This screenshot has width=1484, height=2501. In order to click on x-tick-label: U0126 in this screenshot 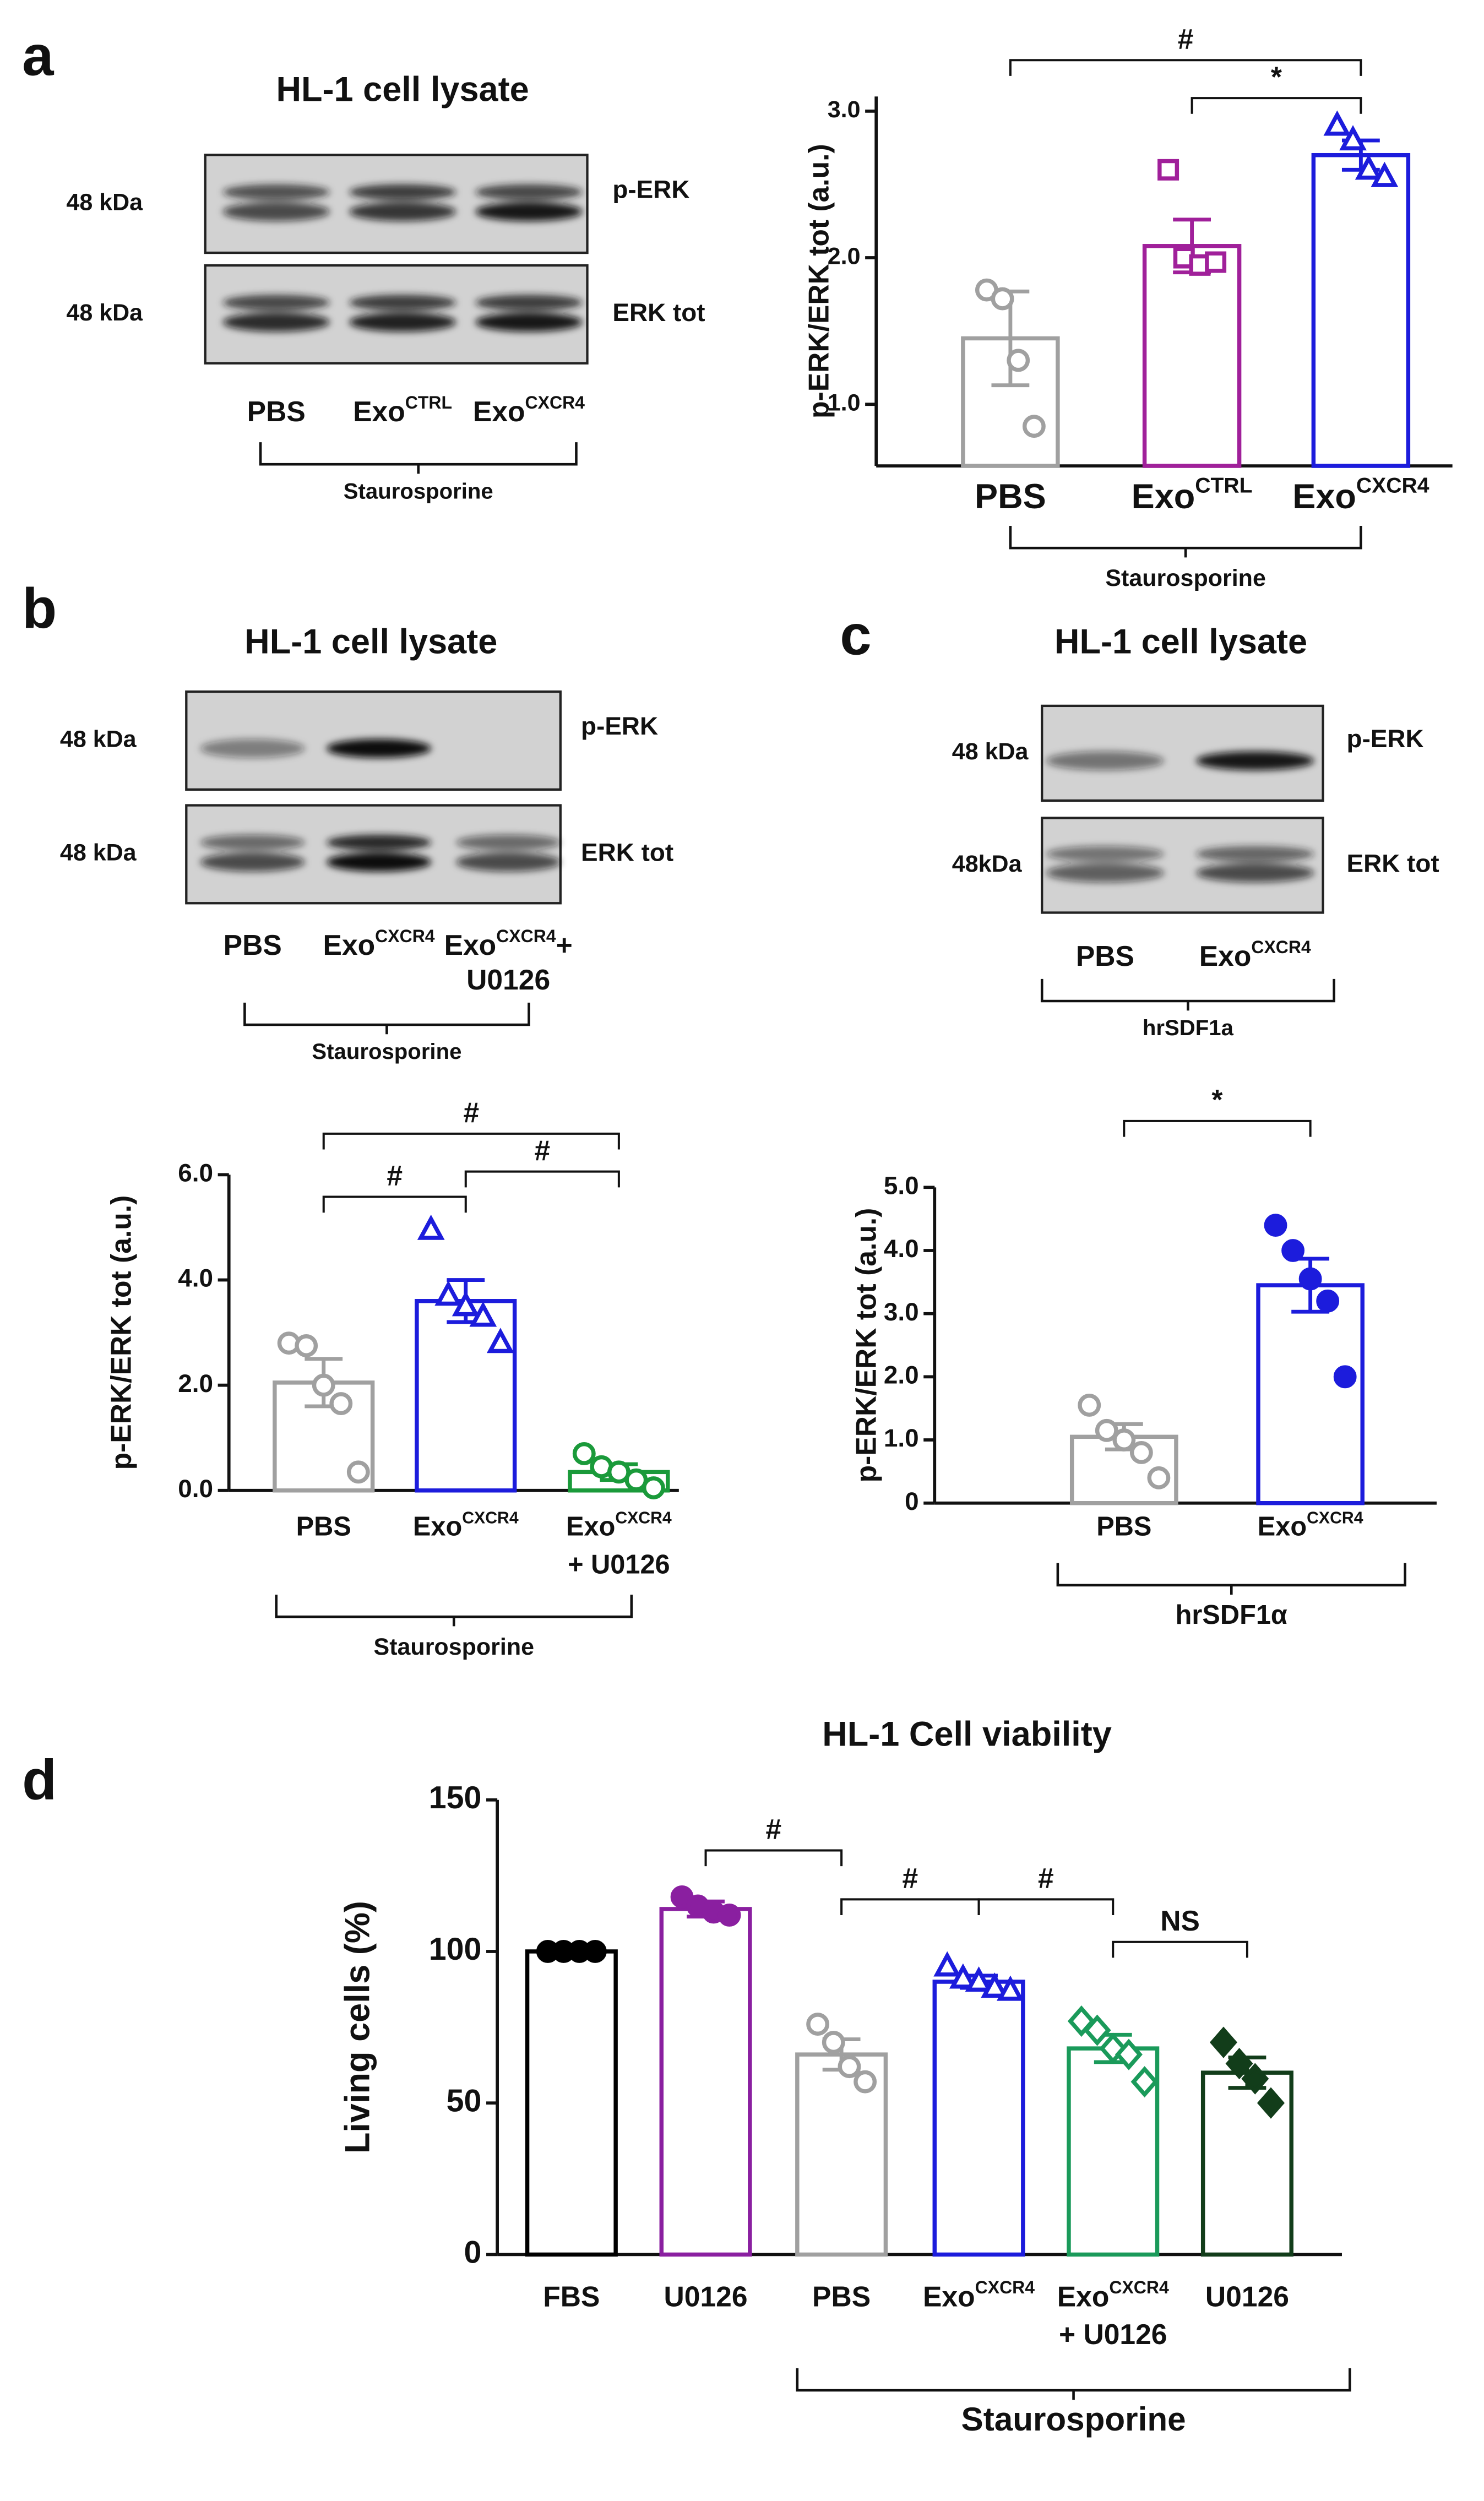, I will do `click(1247, 2296)`.